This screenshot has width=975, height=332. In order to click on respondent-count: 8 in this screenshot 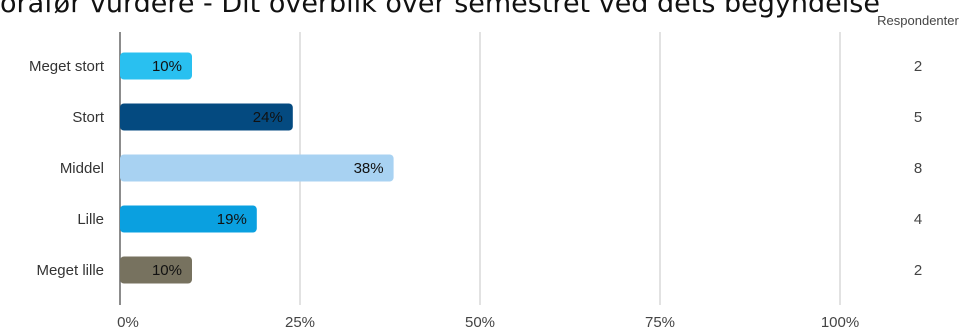, I will do `click(918, 168)`.